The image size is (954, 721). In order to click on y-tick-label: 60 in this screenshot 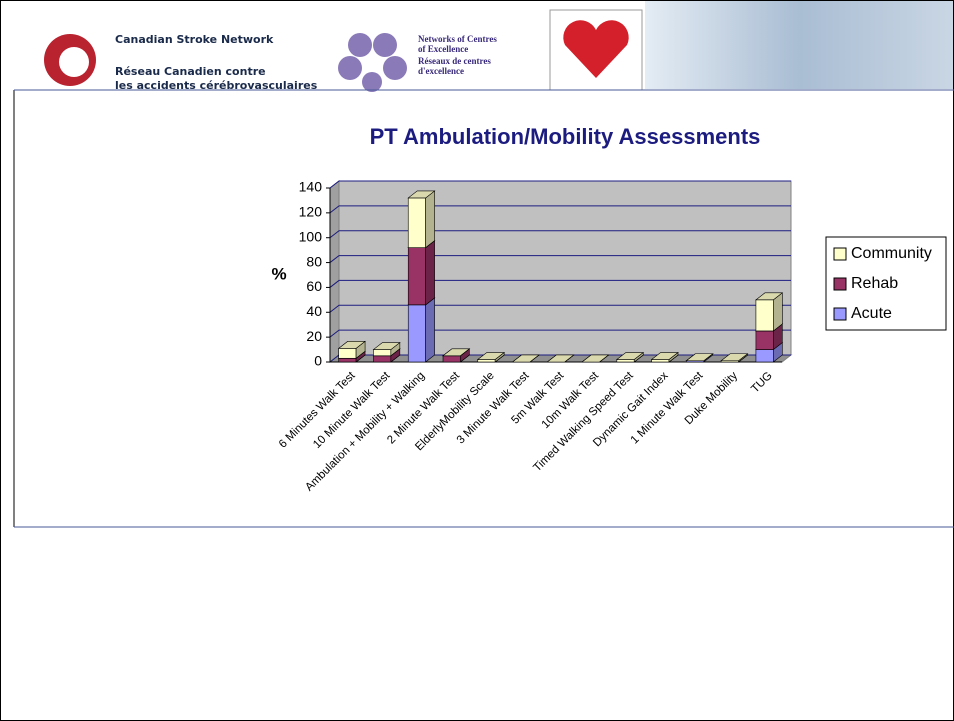, I will do `click(314, 286)`.